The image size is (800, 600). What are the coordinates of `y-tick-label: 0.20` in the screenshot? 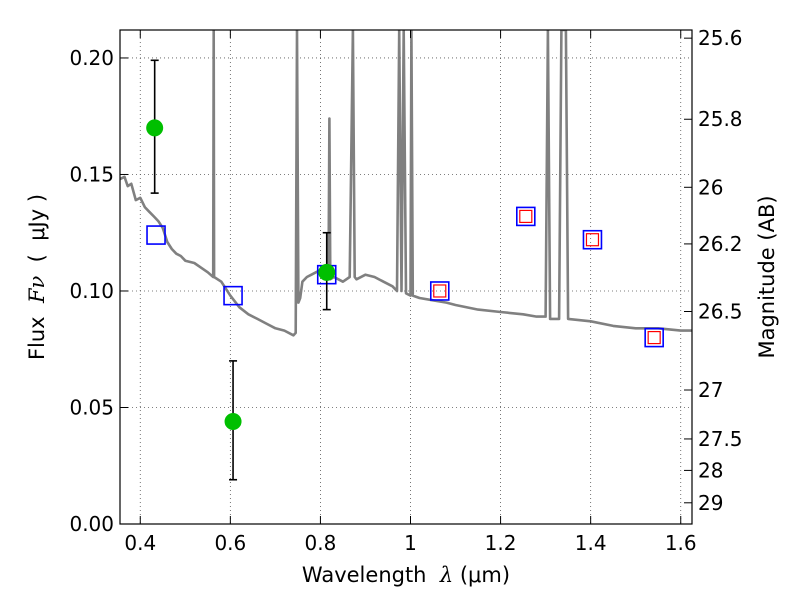 It's located at (91, 58).